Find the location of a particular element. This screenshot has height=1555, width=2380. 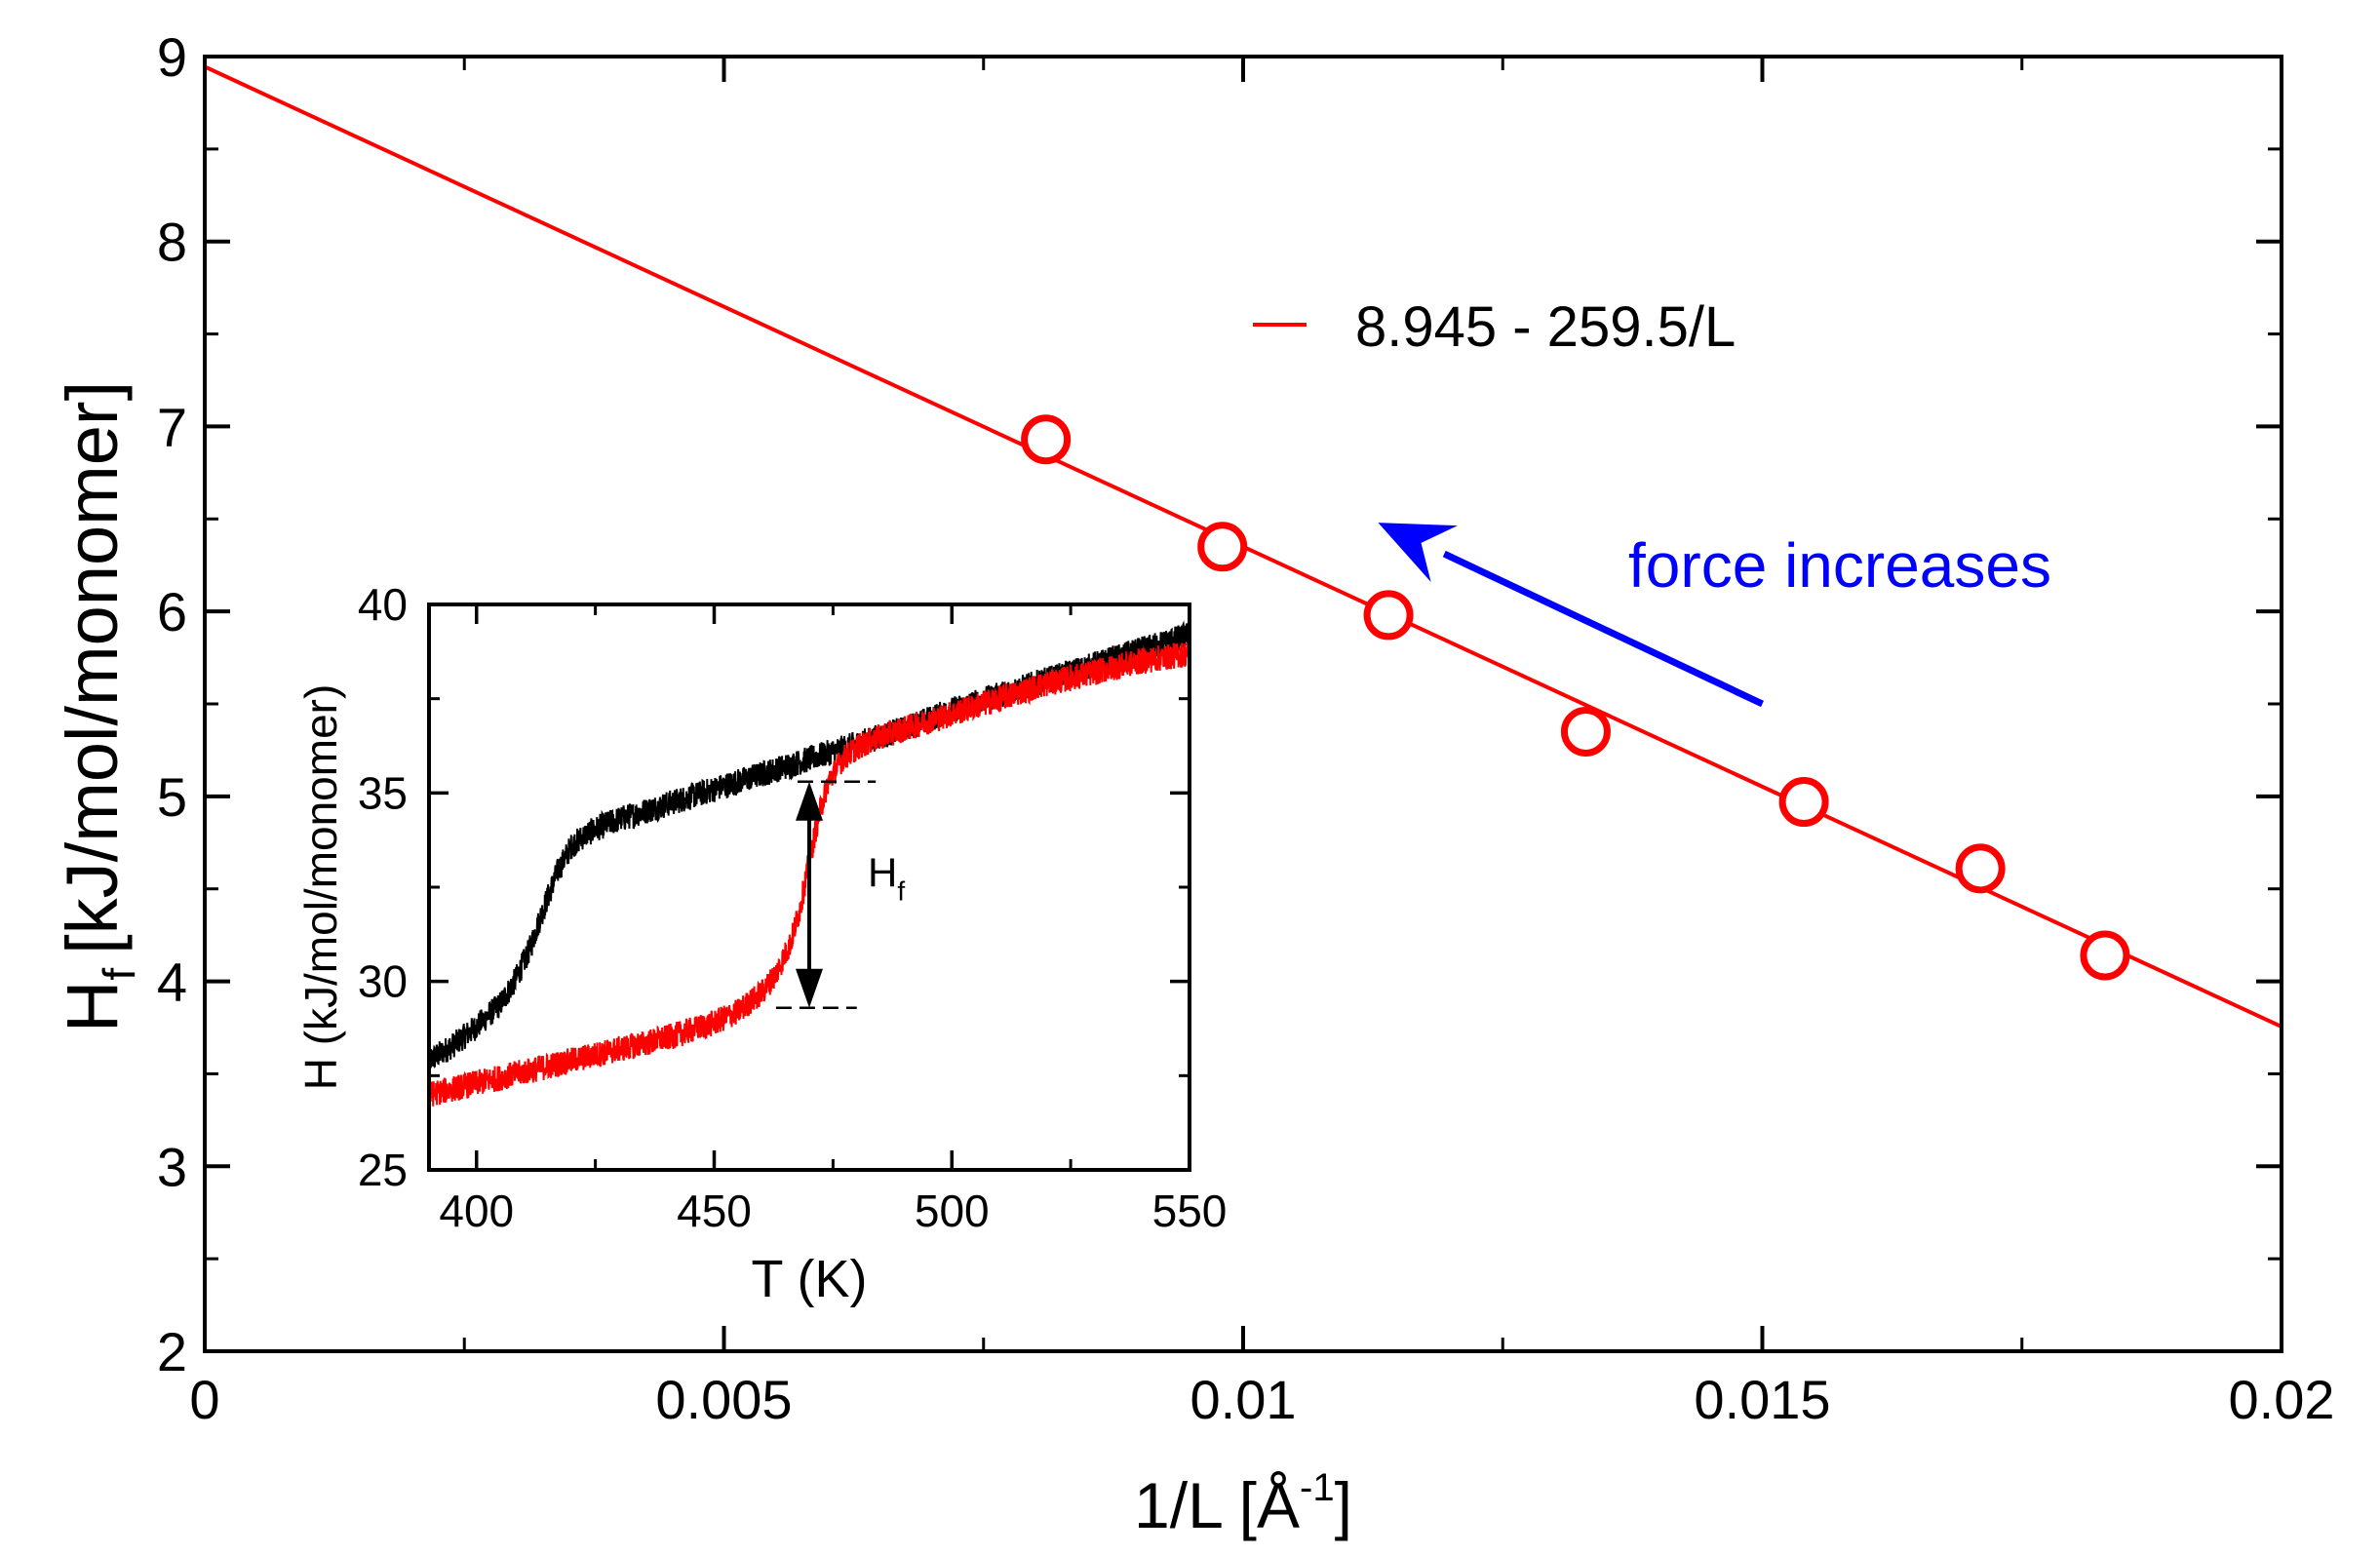

x-axis-label-text: 1/L [Å is located at coordinates (1217, 1505).